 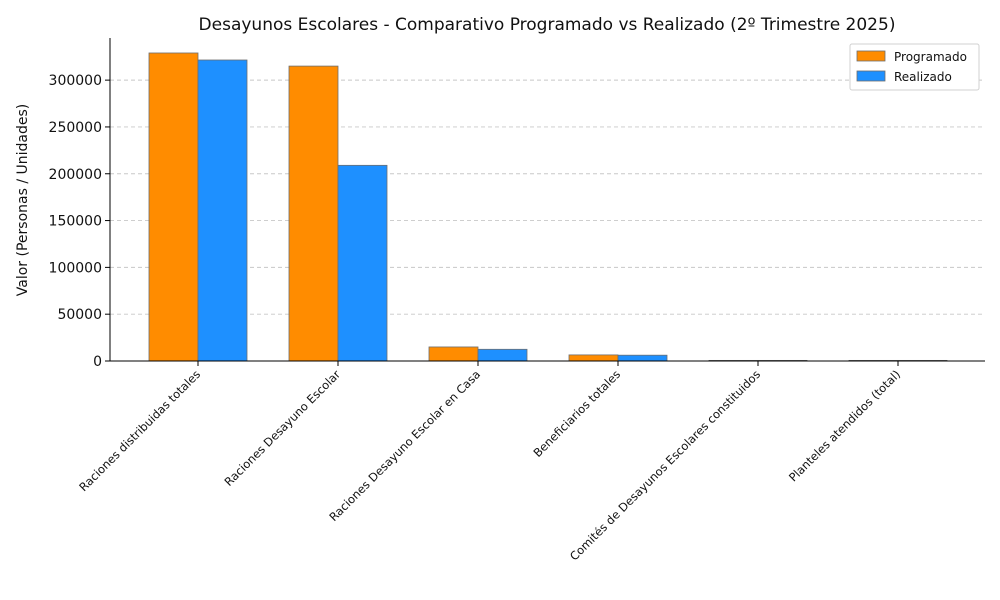 I want to click on x-tick-label: Raciones distribuidas totales, so click(x=139, y=430).